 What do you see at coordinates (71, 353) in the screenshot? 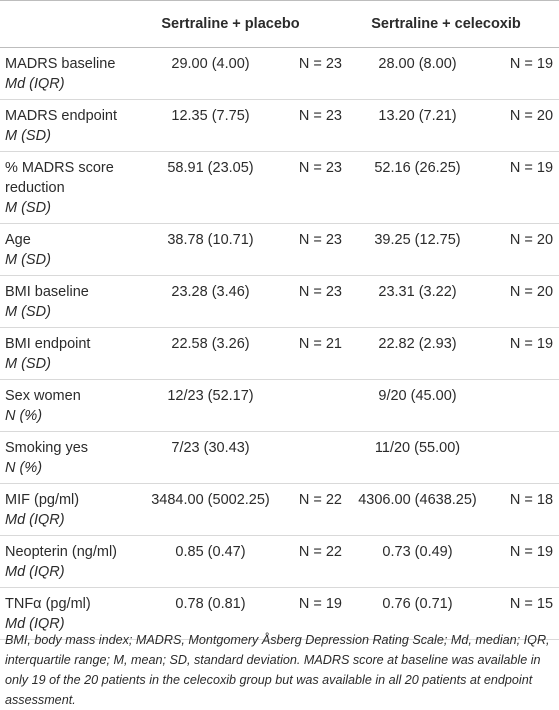
I see `row-label-cell: BMI endpoint M (SD)` at bounding box center [71, 353].